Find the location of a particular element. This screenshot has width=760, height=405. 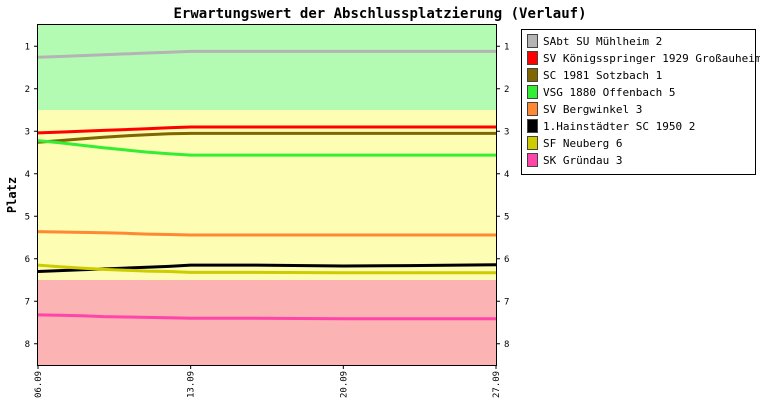

y-tick-label-right-6: 6 is located at coordinates (506, 260).